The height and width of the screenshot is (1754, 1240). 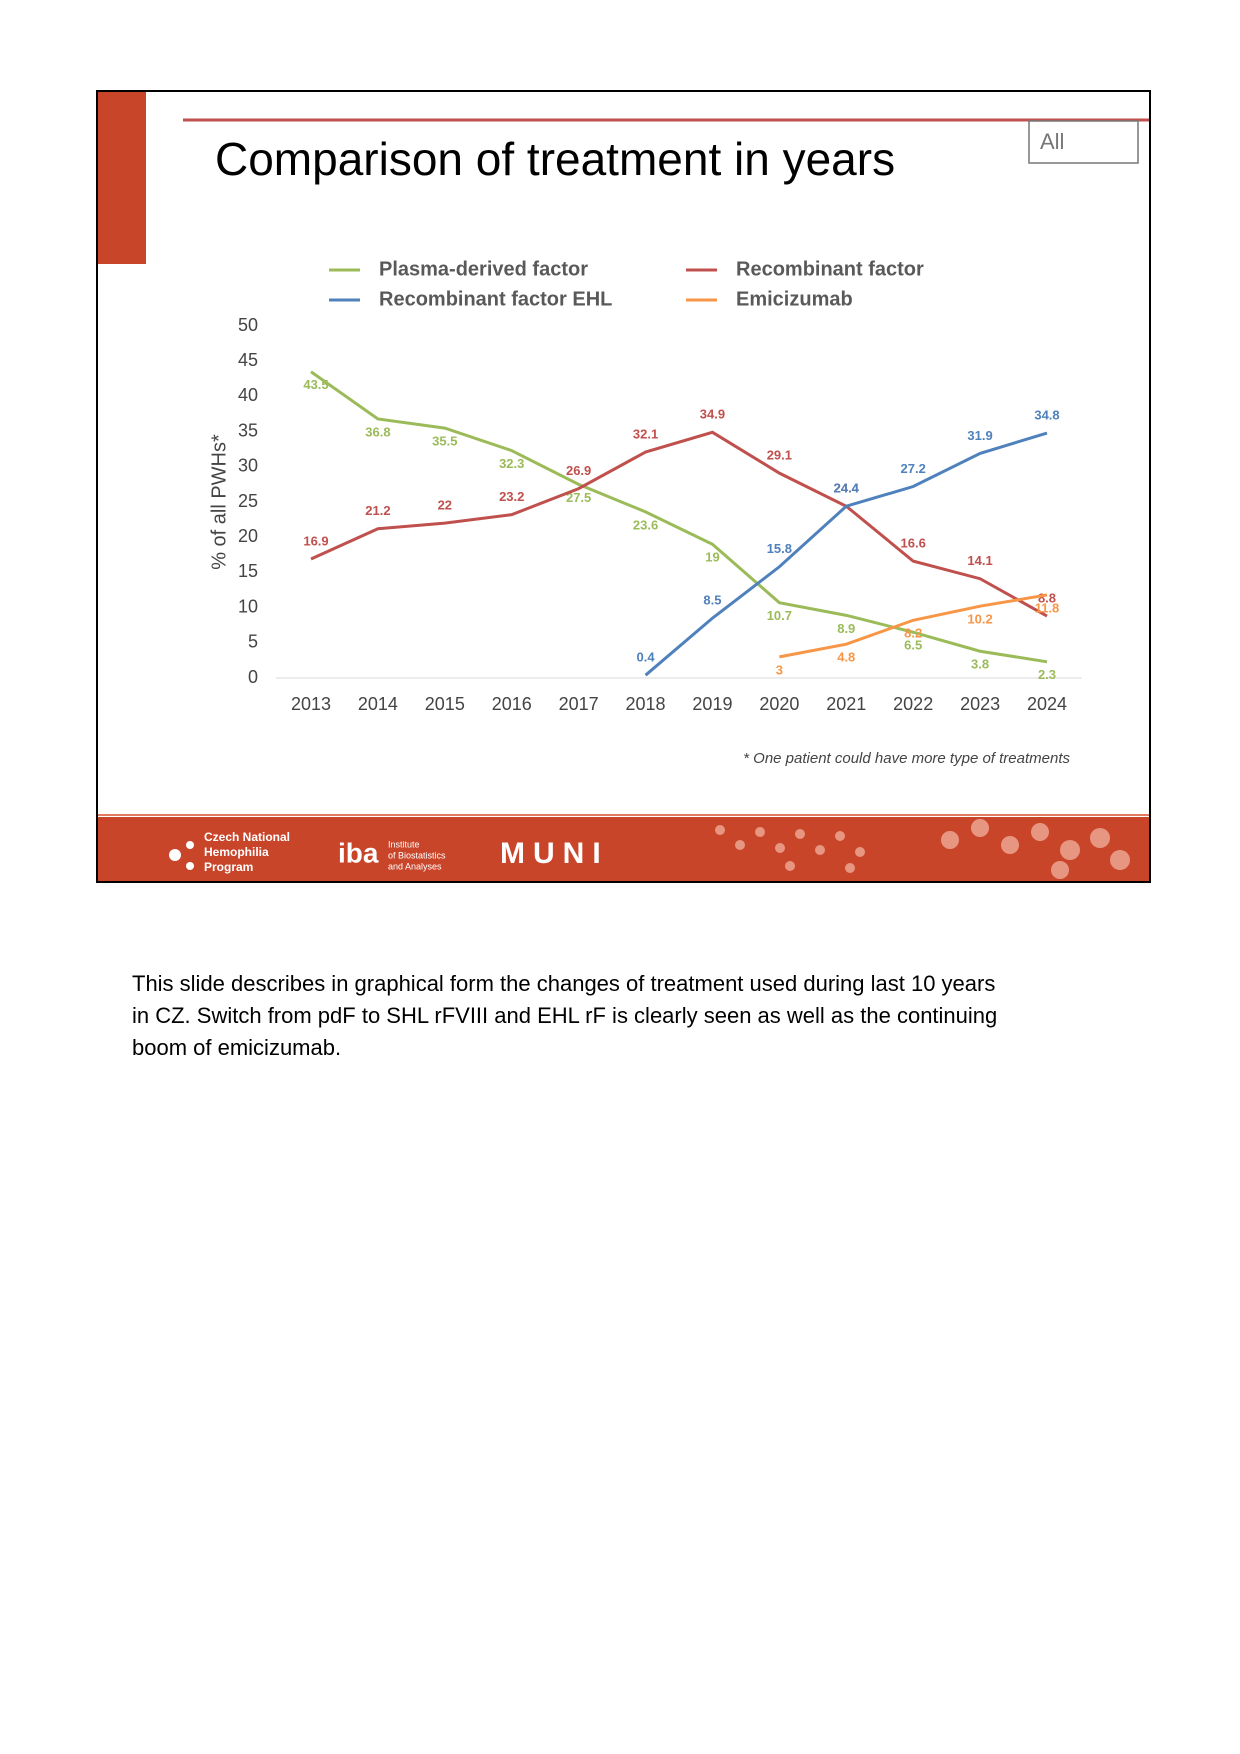 What do you see at coordinates (555, 159) in the screenshot?
I see `slide-title: Comparison of treatment in years` at bounding box center [555, 159].